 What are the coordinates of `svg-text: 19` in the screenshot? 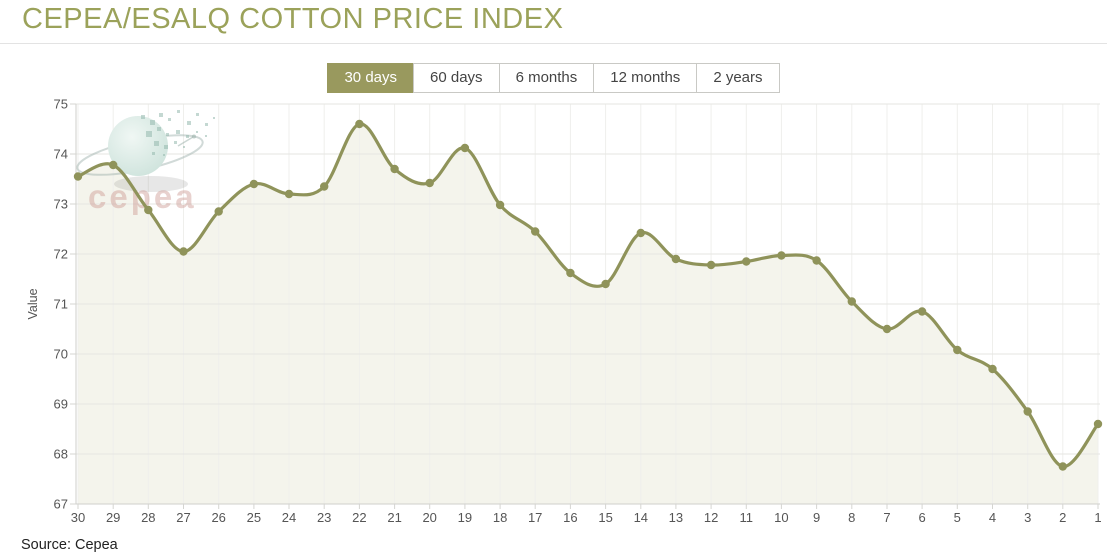 It's located at (465, 517).